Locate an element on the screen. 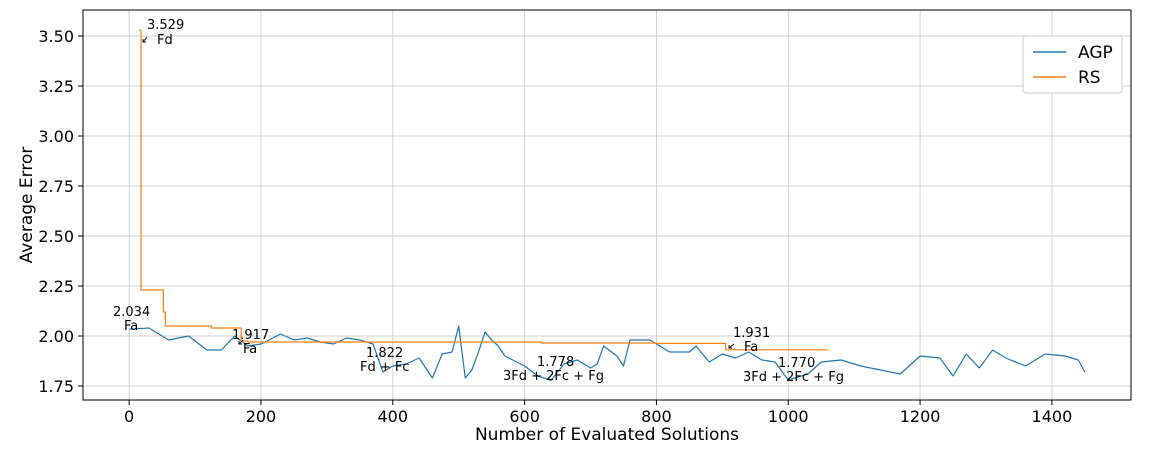 This screenshot has width=1151, height=461. annotation-label: Fd + Fc is located at coordinates (385, 367).